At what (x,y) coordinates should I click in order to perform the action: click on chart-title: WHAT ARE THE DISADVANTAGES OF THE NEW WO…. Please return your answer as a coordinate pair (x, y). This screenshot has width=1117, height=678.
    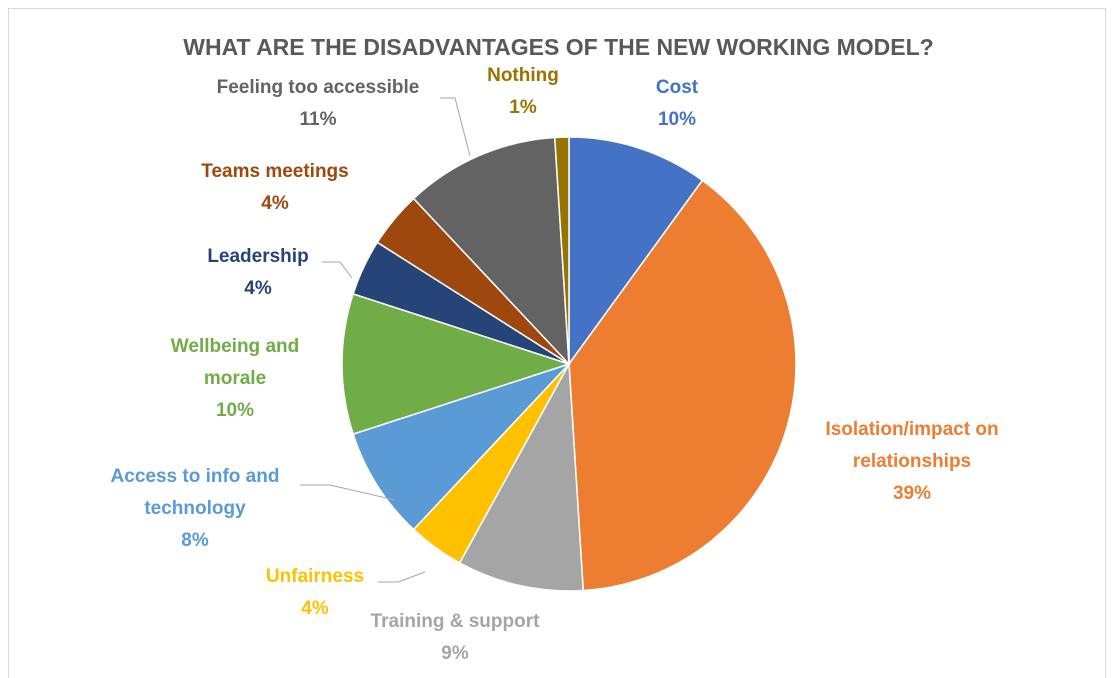
    Looking at the image, I should click on (558, 47).